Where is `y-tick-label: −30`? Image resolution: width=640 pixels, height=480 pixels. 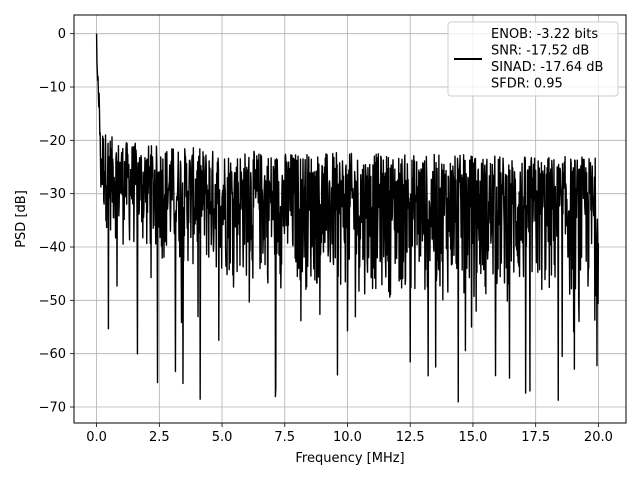 y-tick-label: −30 is located at coordinates (52, 194).